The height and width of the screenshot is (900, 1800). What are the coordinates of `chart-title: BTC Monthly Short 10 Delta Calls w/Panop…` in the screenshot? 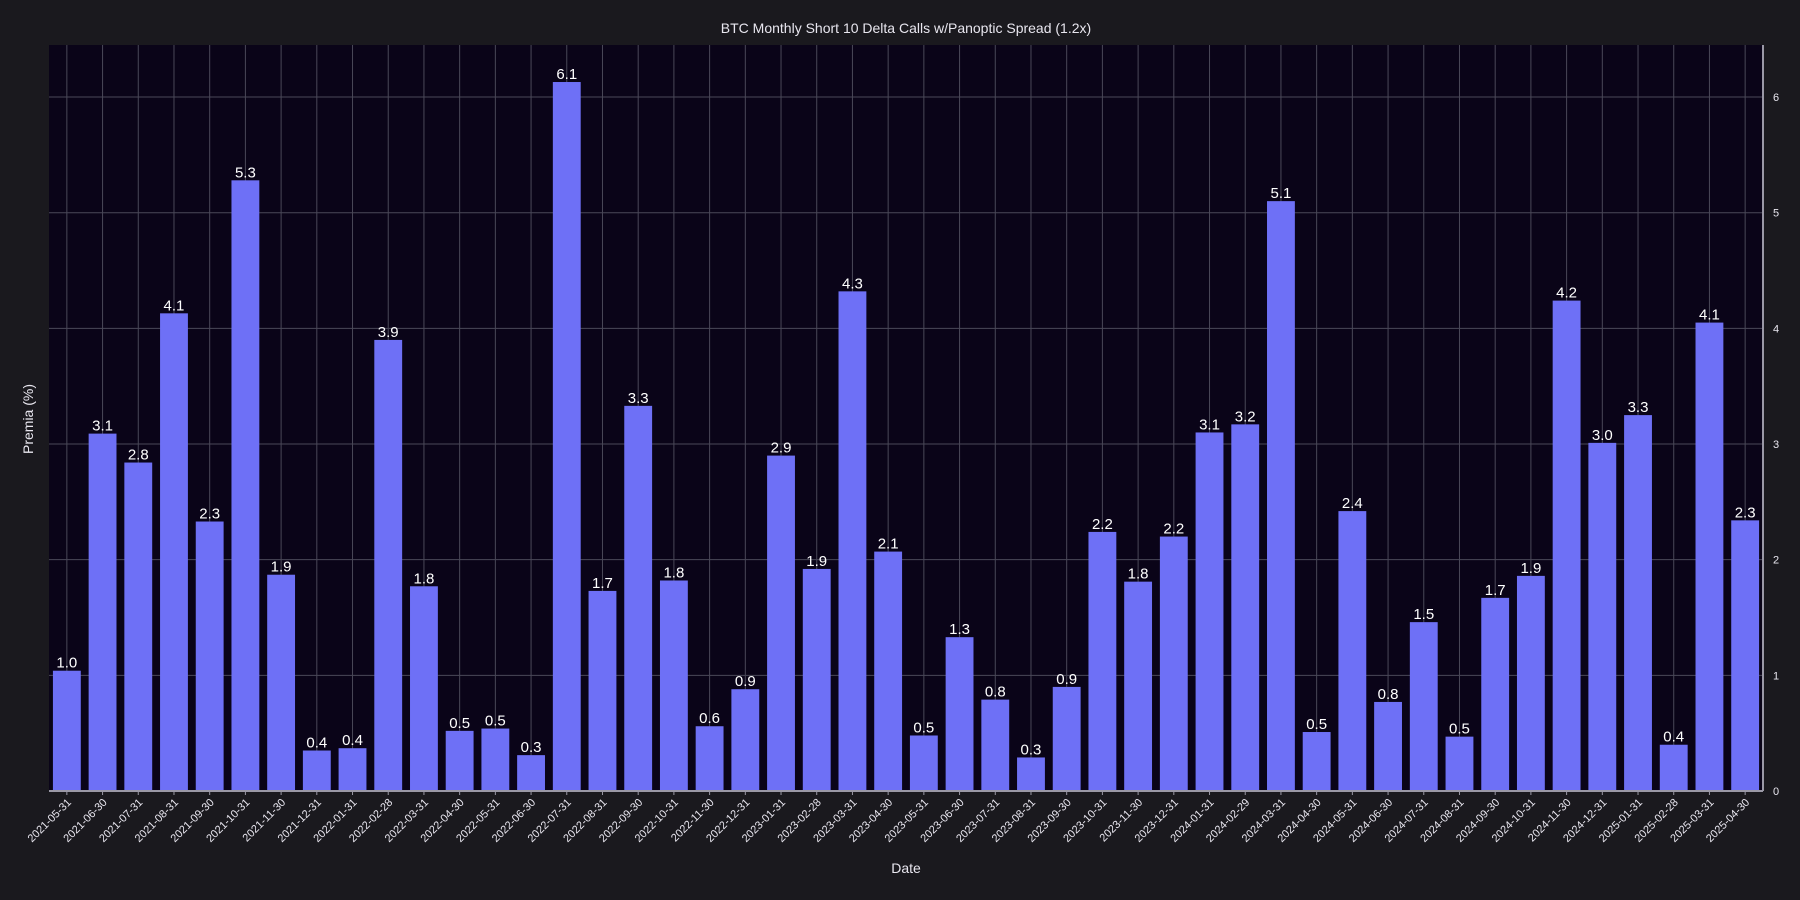 It's located at (906, 28).